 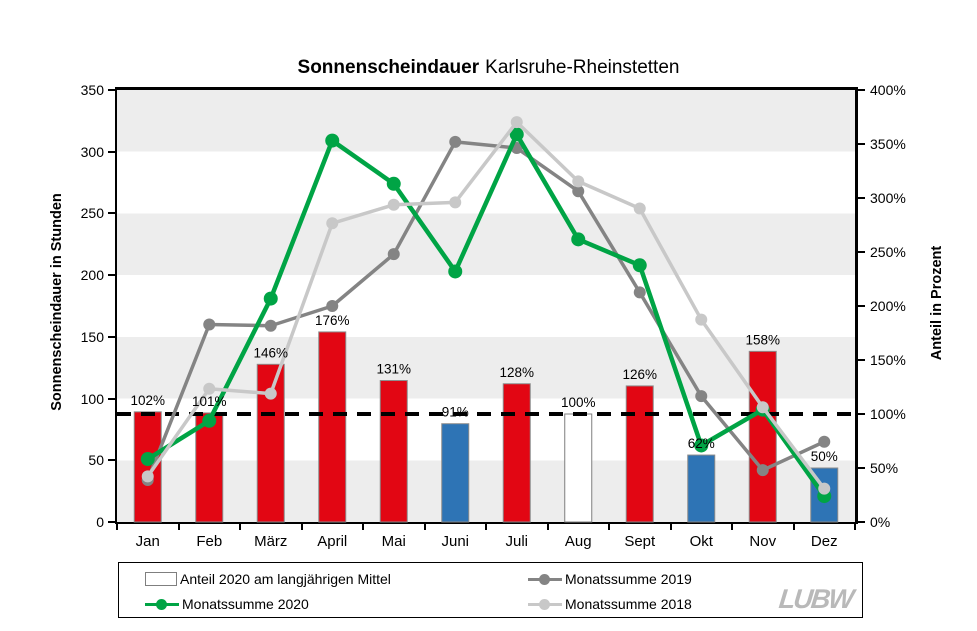 I want to click on right-axis-tick-label: 0%, so click(x=880, y=522).